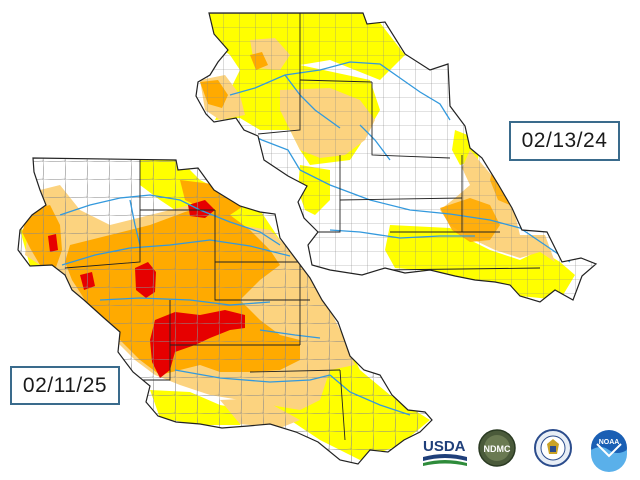 Image resolution: width=640 pixels, height=480 pixels. What do you see at coordinates (609, 442) in the screenshot?
I see `noaa-logo-text: NOAA` at bounding box center [609, 442].